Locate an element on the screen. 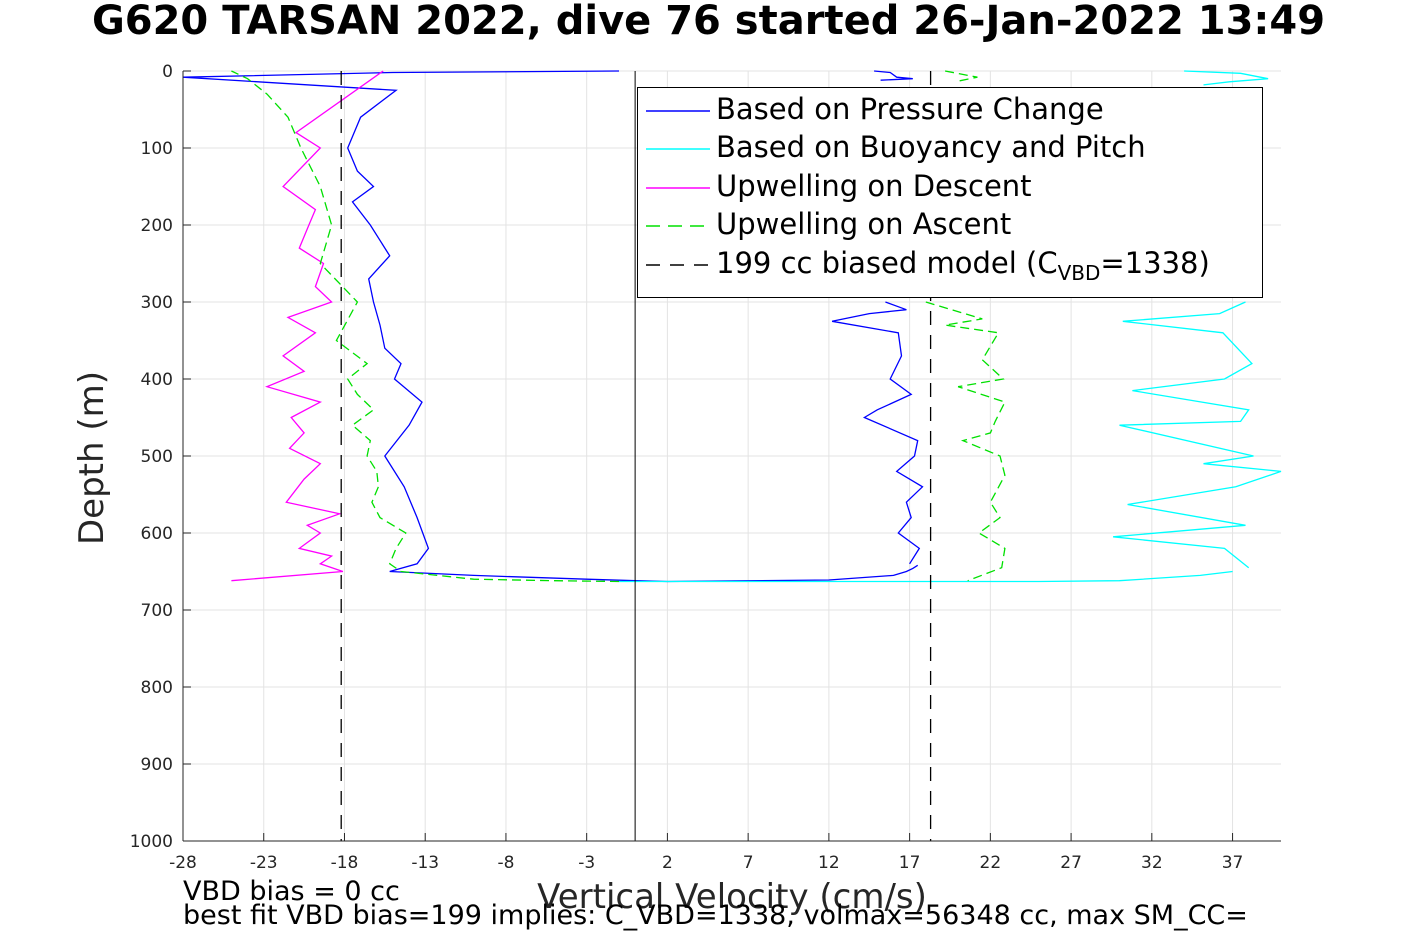 This screenshot has height=945, width=1417. legend-item-buoyancy: Based on Buoyancy and Pitch is located at coordinates (950, 149).